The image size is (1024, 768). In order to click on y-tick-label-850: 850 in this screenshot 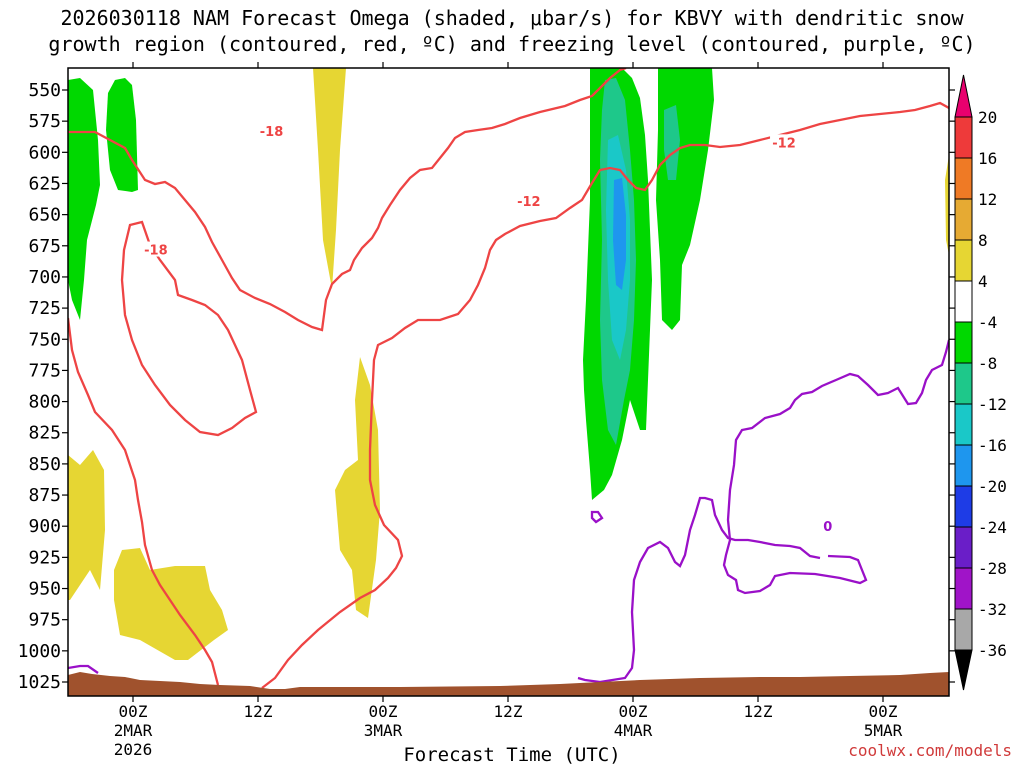, I will do `click(44, 464)`.